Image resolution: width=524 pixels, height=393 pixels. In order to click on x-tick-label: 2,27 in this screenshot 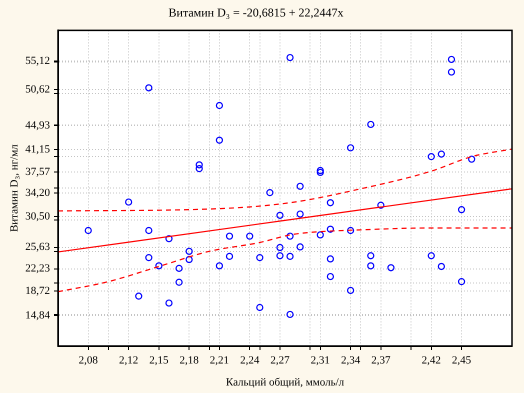, I will do `click(280, 360)`.